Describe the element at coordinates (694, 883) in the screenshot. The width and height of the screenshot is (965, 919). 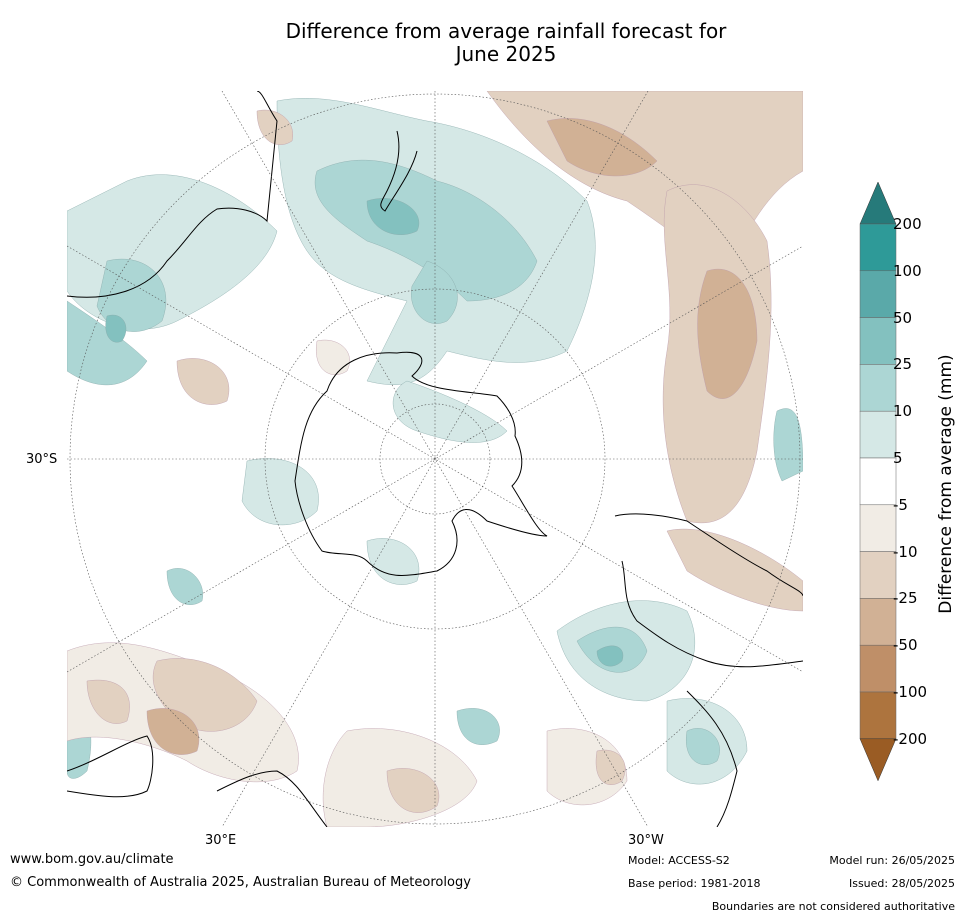
I see `base-period: Base period: 1981-2018` at that location.